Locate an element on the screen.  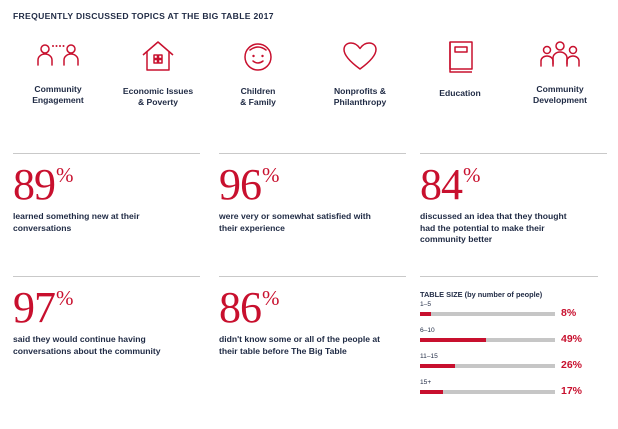
group-icon is located at coordinates (560, 54).